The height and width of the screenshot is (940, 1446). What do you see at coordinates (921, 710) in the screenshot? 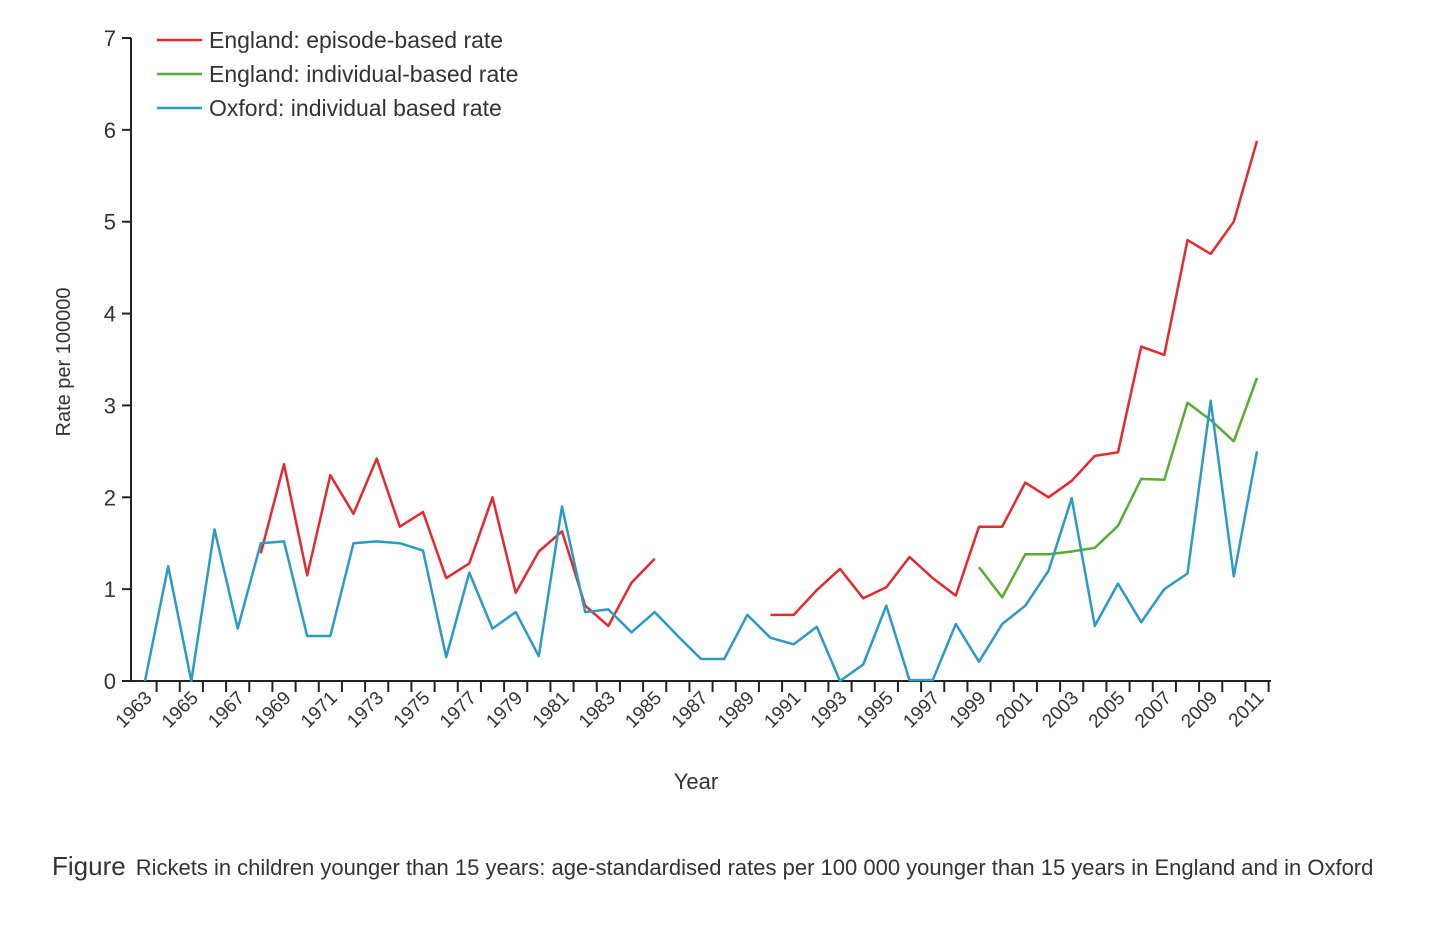
I see `x-tick-label: 1997` at bounding box center [921, 710].